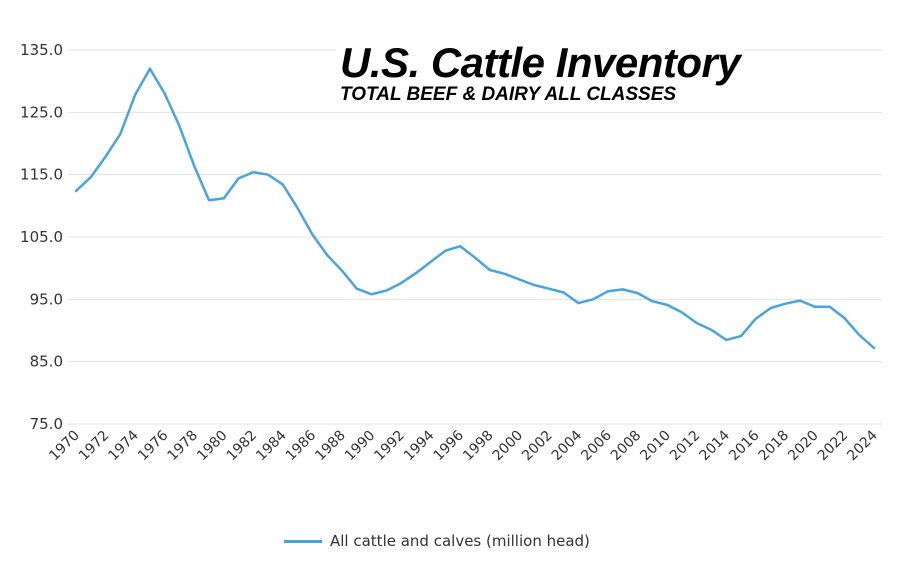  I want to click on legend: All cattle and calves (million head), so click(437, 541).